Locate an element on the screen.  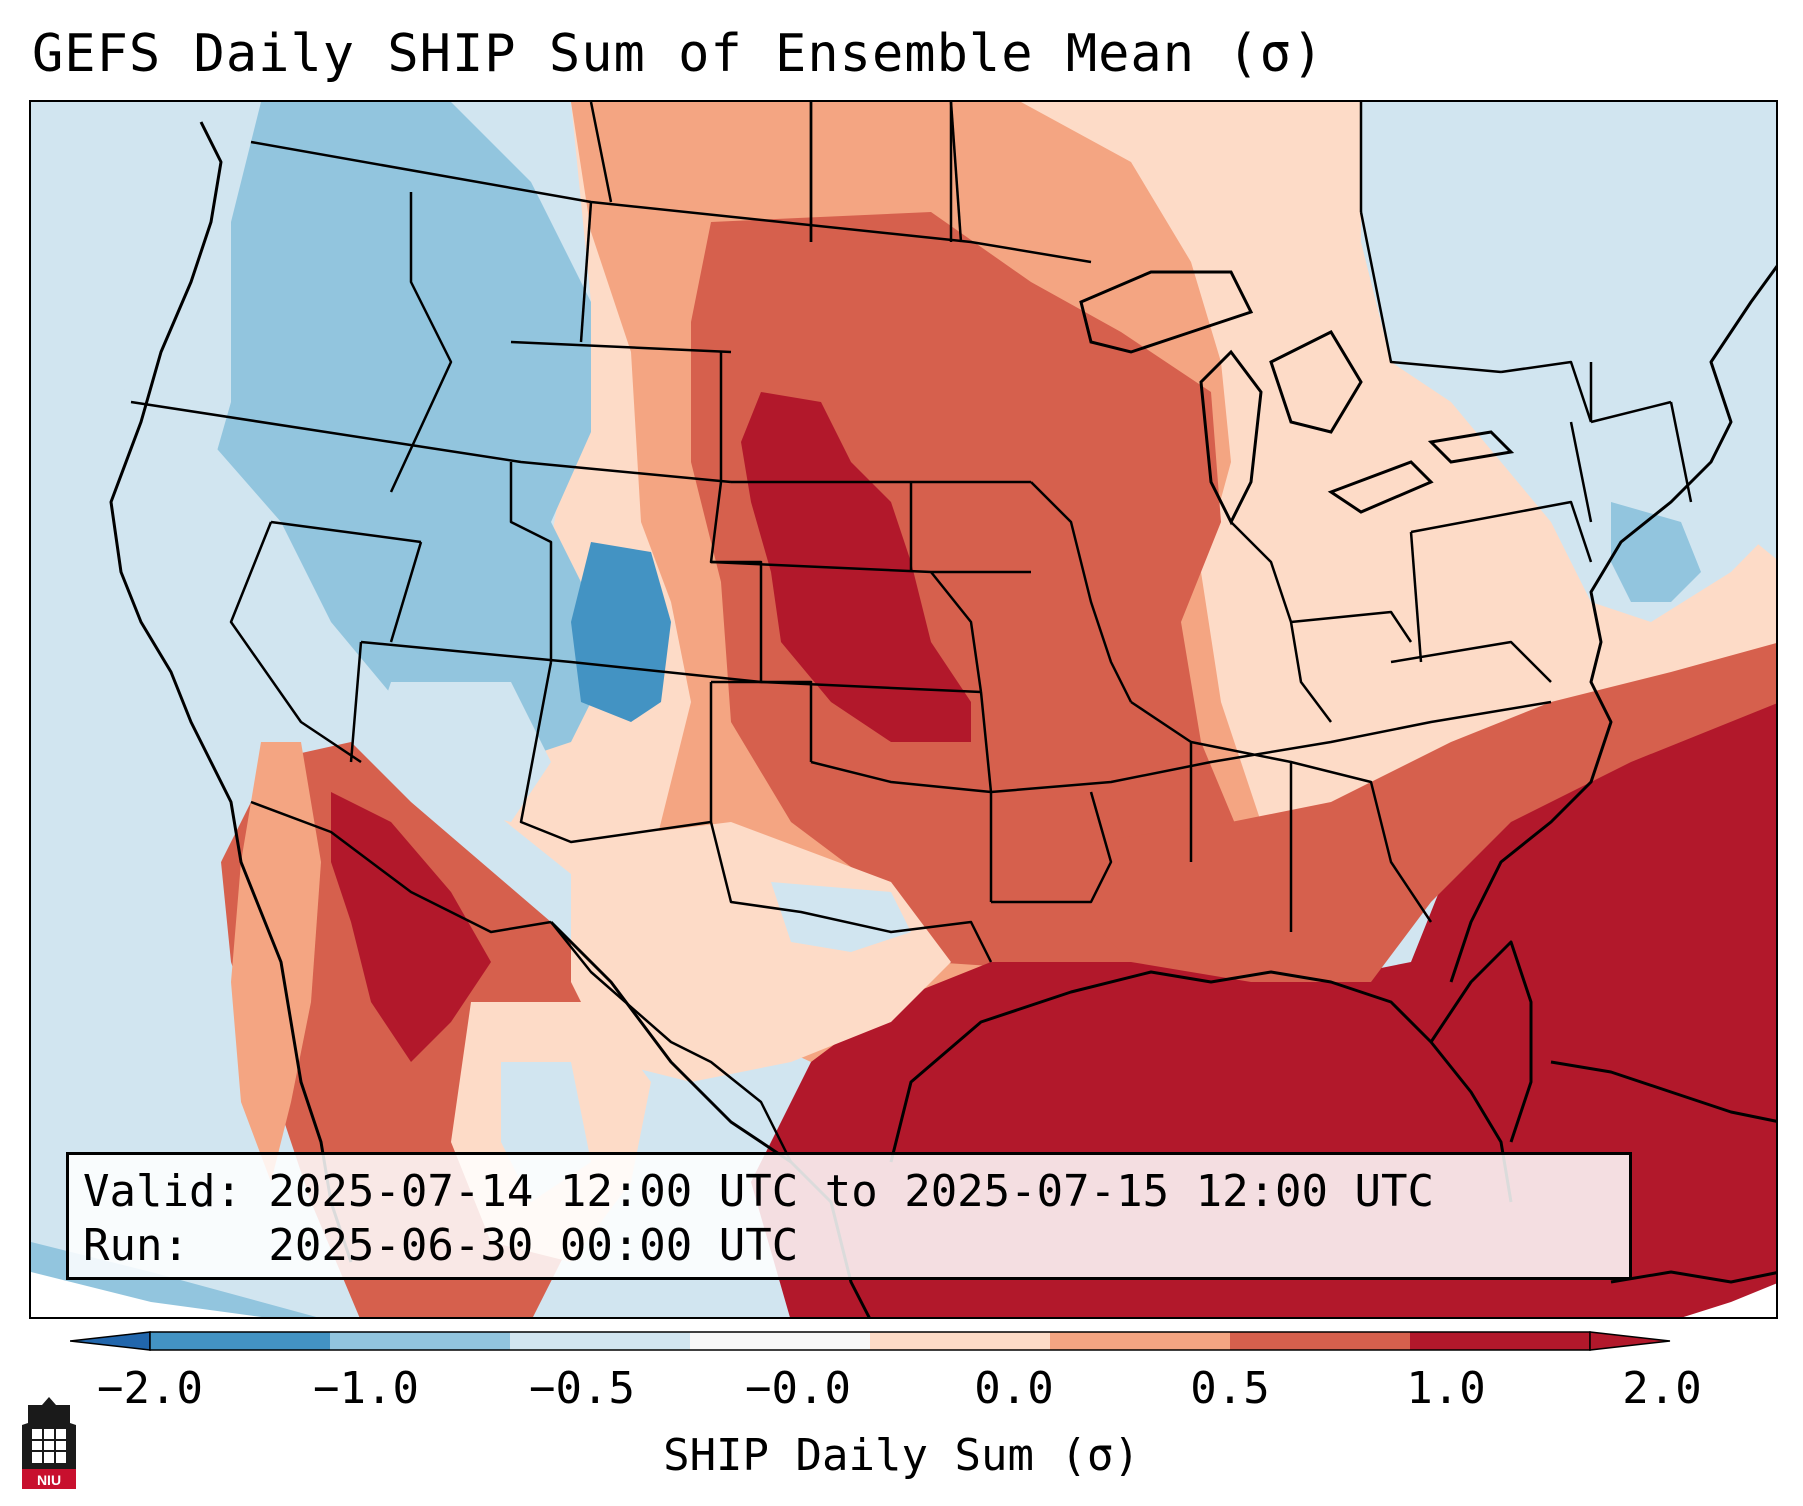
colorbar-tick-label: −0.0 is located at coordinates (798, 1388).